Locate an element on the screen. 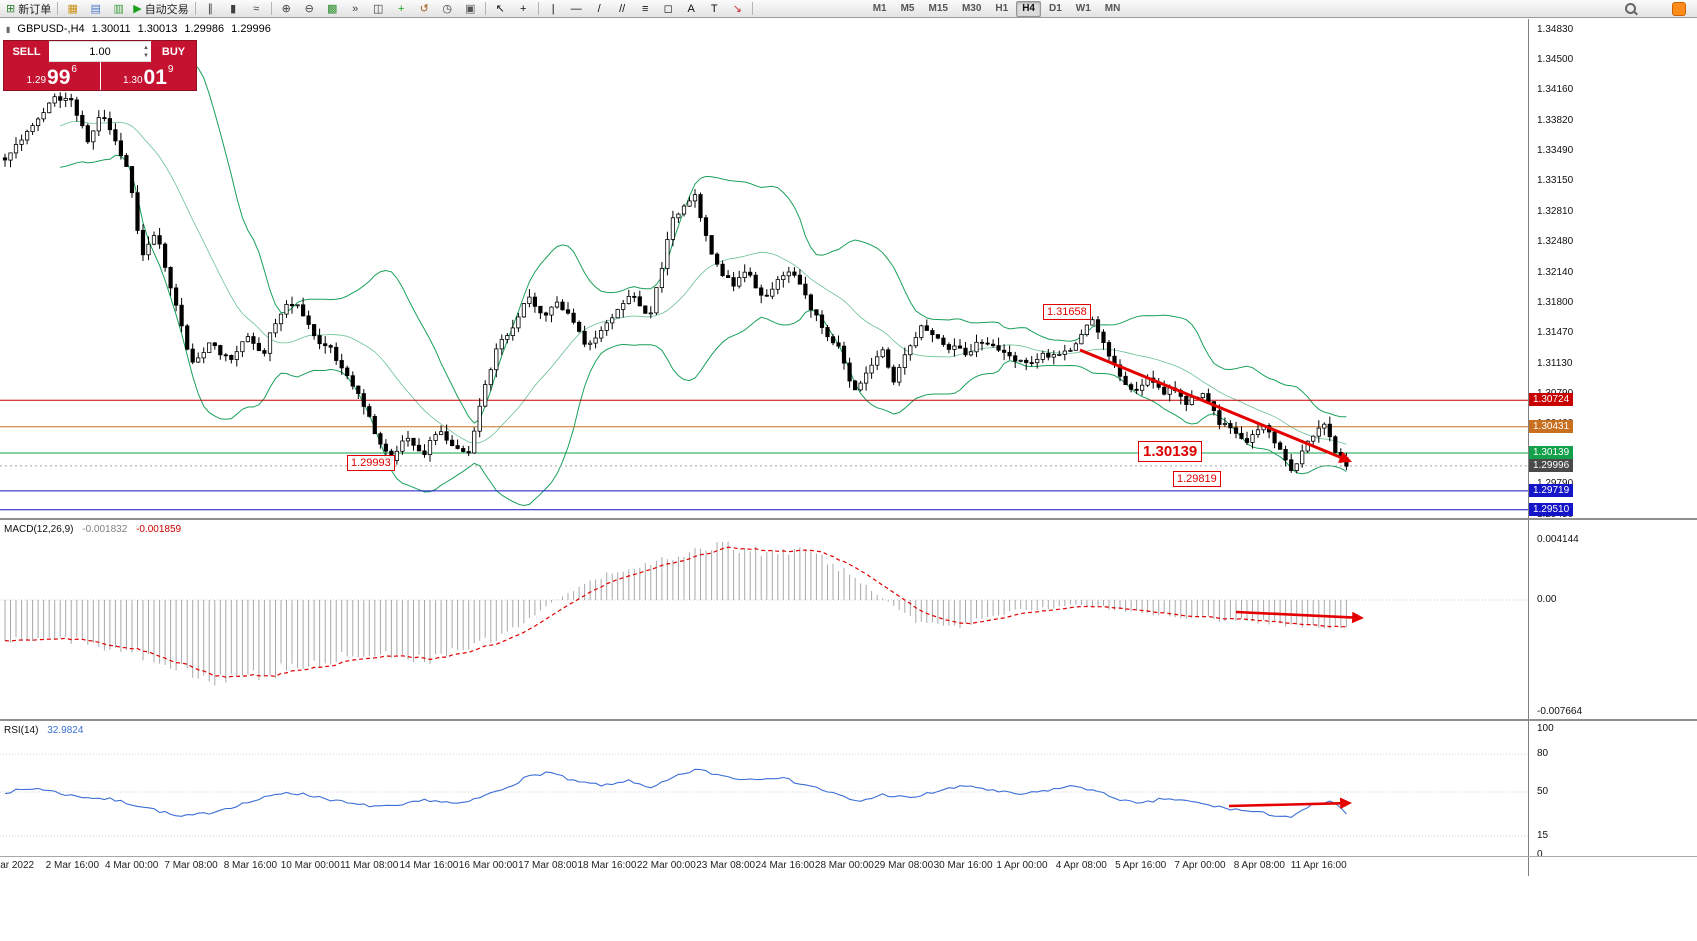 Image resolution: width=1697 pixels, height=941 pixels. price-axis-tick: 1.33150 is located at coordinates (1555, 181).